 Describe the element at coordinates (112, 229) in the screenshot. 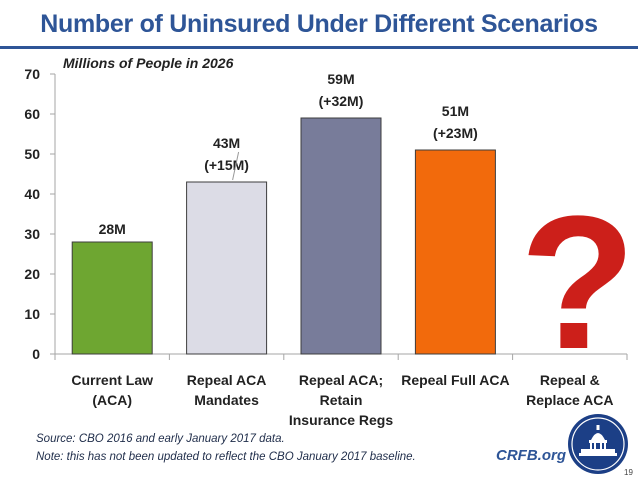

I see `data-label: 28M` at that location.